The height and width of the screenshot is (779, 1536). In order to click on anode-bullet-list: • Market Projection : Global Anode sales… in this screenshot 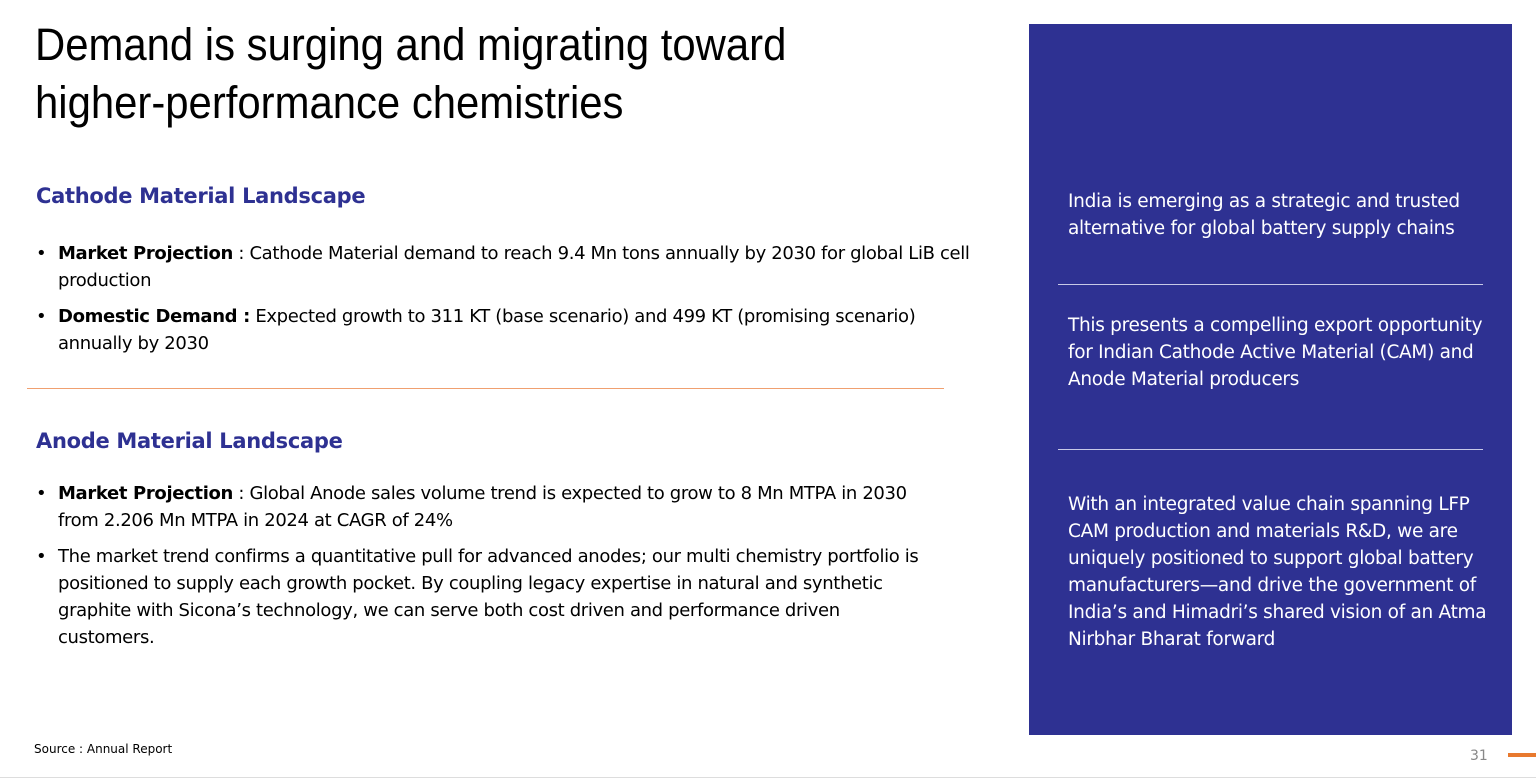, I will do `click(486, 570)`.